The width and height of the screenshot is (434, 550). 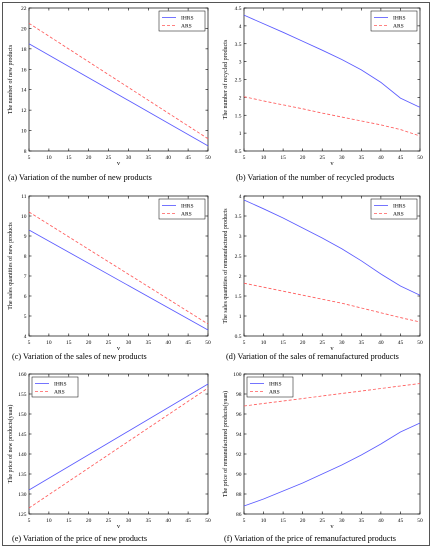 I want to click on y-tick-label: 98, so click(x=239, y=395).